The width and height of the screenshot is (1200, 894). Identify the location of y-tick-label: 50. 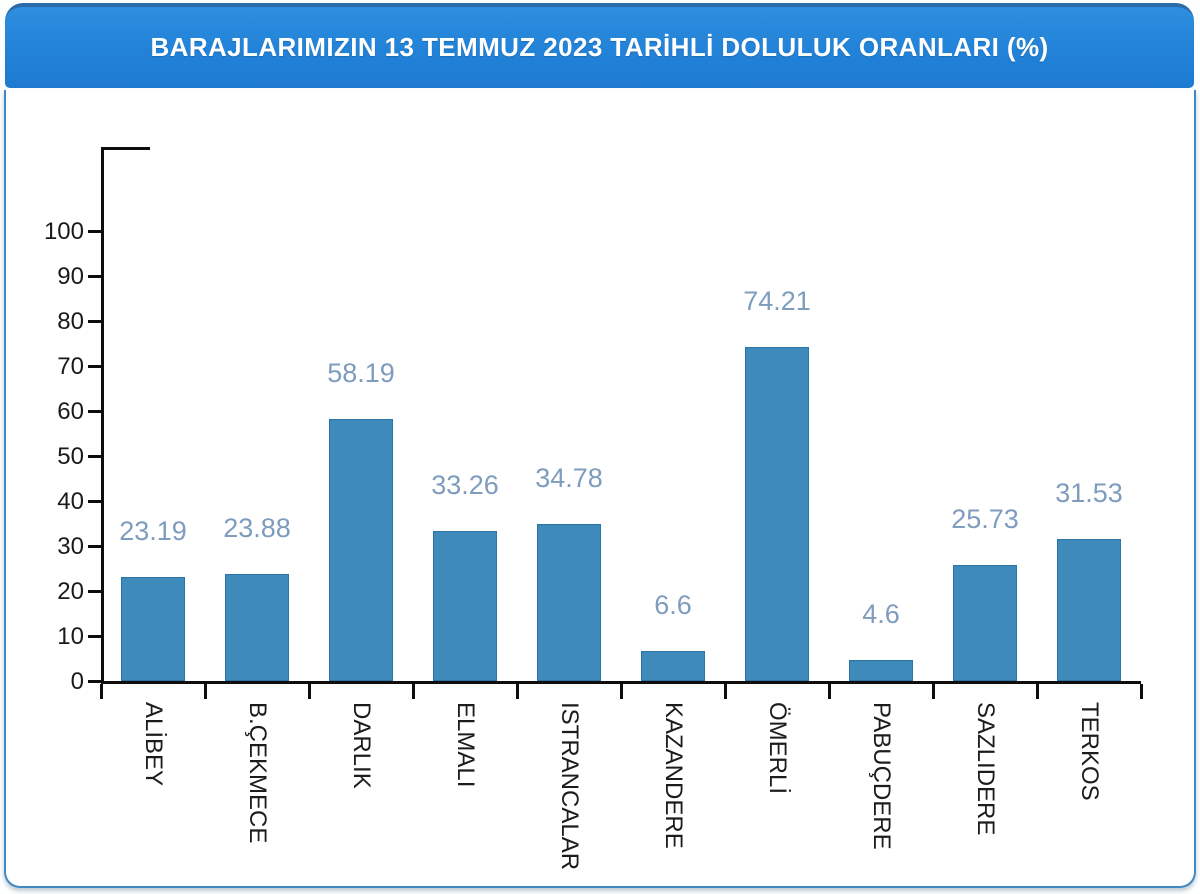
(70, 456).